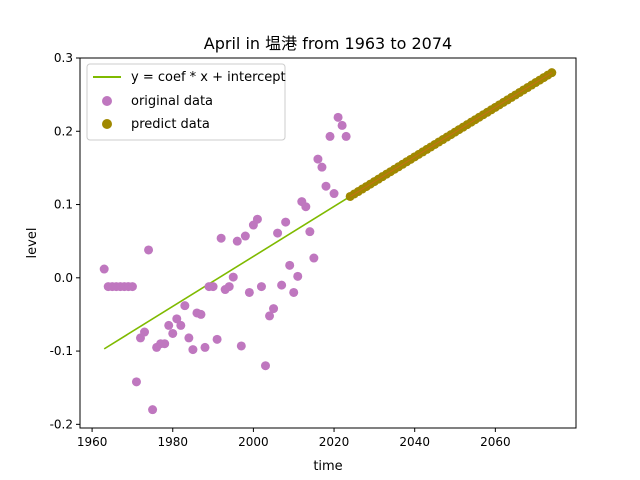 This screenshot has width=640, height=480. I want to click on x-tick-label: 2040, so click(414, 442).